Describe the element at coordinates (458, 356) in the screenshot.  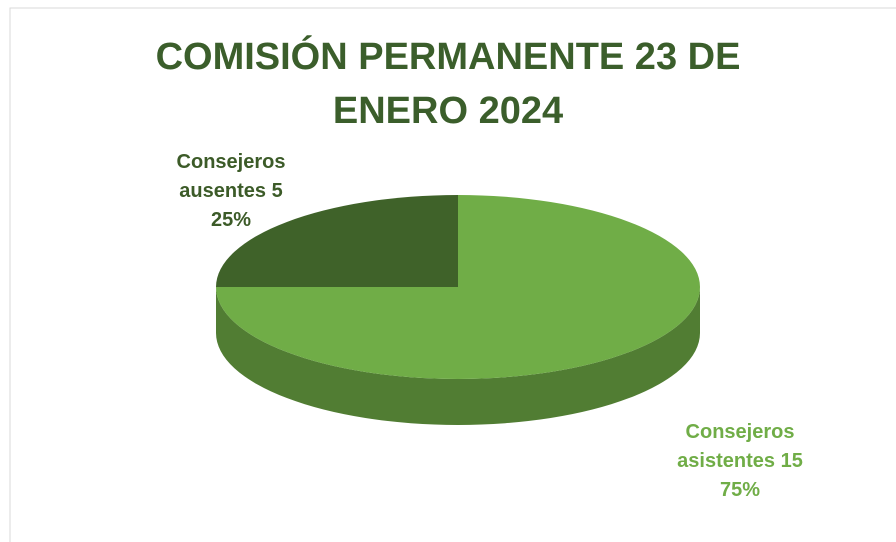
I see `pie-slice-side` at that location.